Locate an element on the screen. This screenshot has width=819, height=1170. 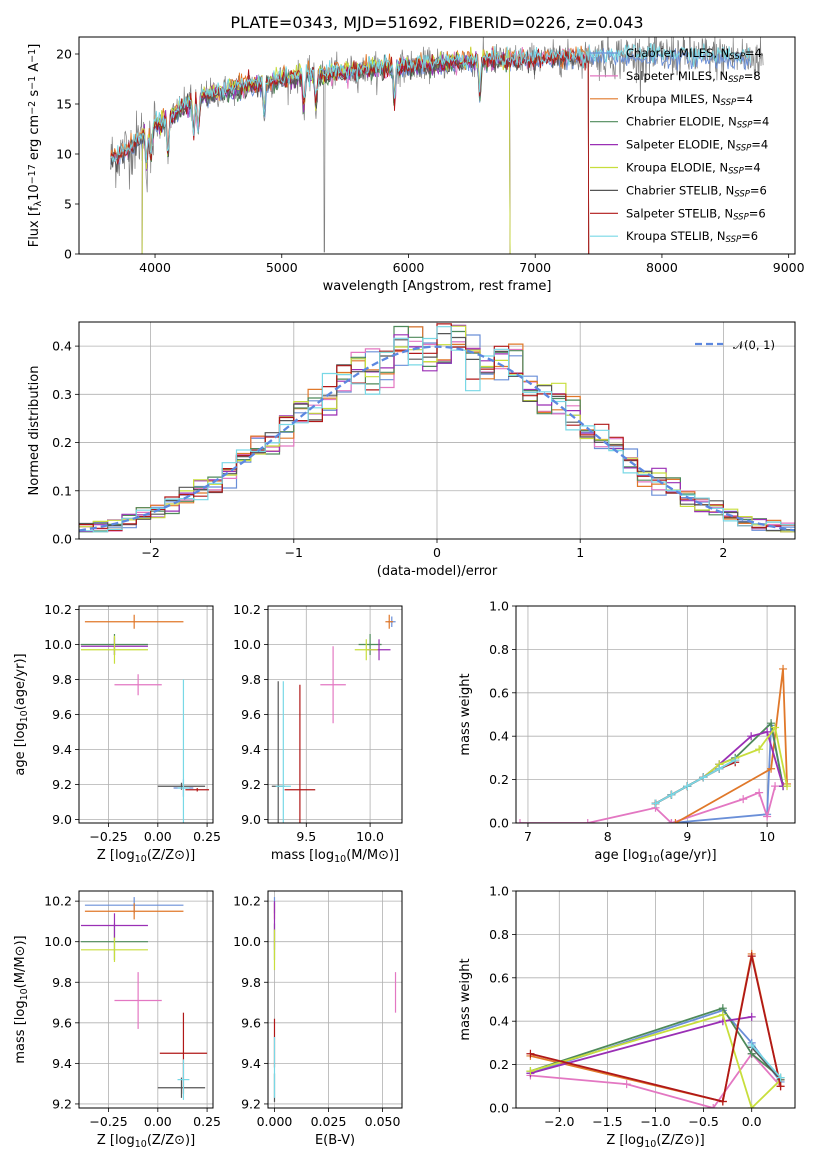
series-kroupa-elodie is located at coordinates (655, 1059).